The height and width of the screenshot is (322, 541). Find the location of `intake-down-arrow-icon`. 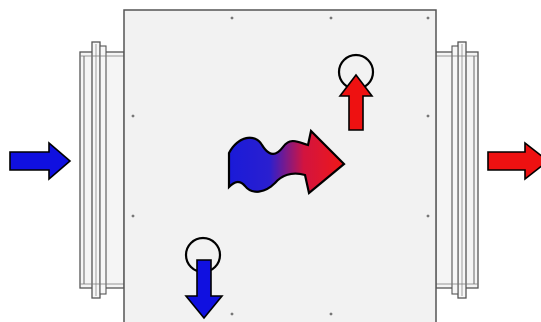

intake-down-arrow-icon is located at coordinates (204, 289).